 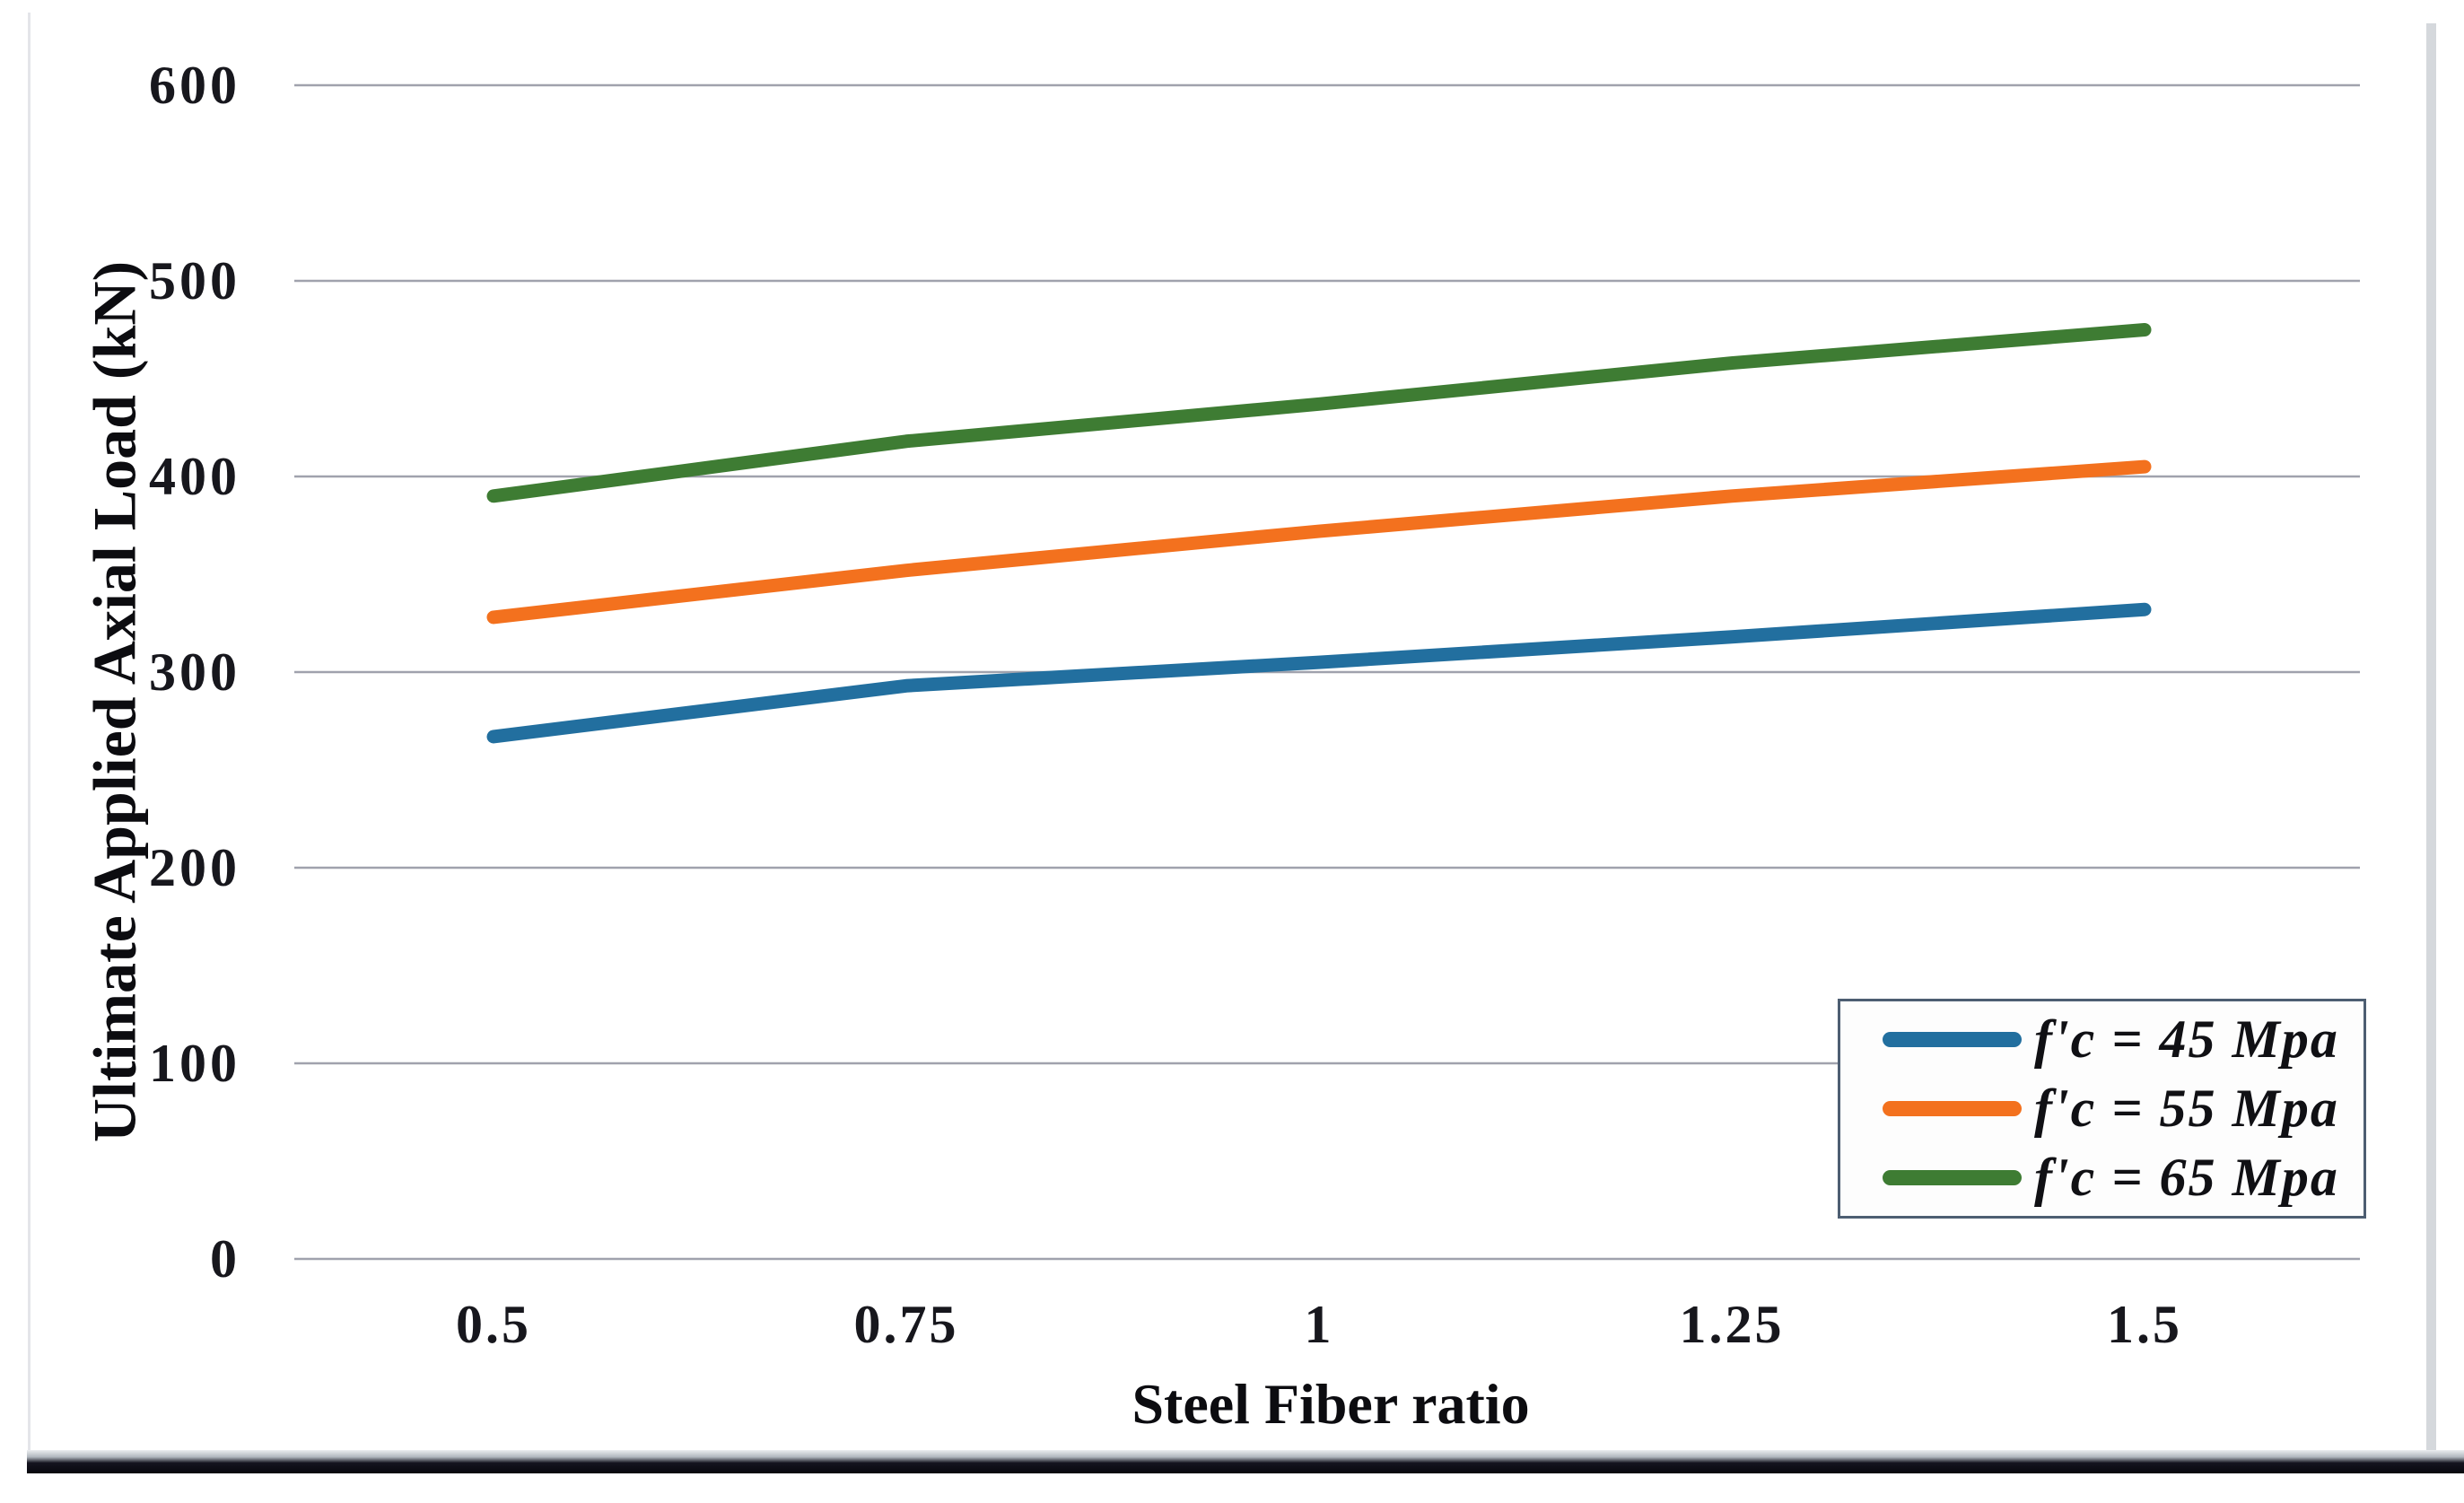 I want to click on x-tick-label-1: 1, so click(x=1319, y=1324).